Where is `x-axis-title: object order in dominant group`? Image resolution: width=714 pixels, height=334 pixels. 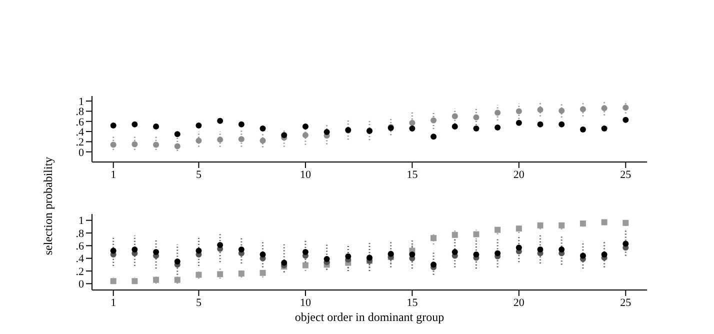
x-axis-title: object order in dominant group is located at coordinates (369, 317).